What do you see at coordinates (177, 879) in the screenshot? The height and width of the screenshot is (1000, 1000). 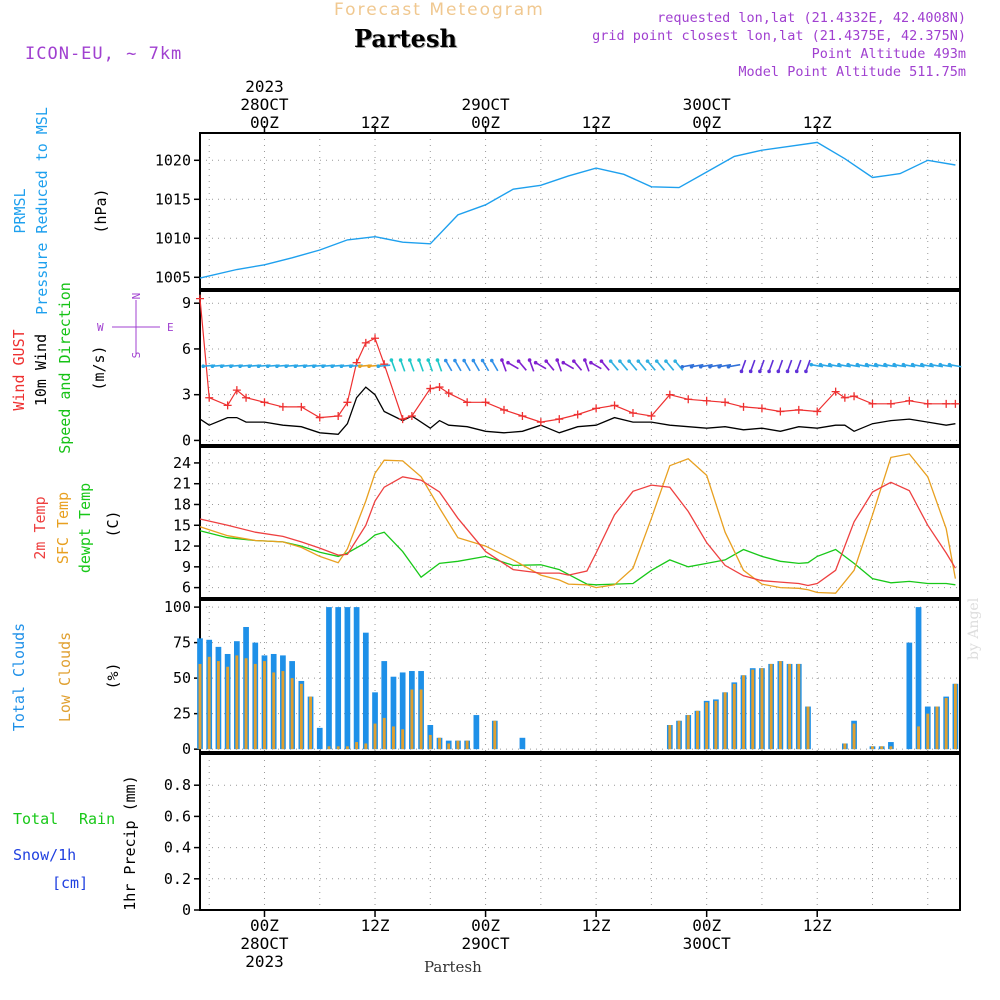 I see `y-tick-label: 0.2` at bounding box center [177, 879].